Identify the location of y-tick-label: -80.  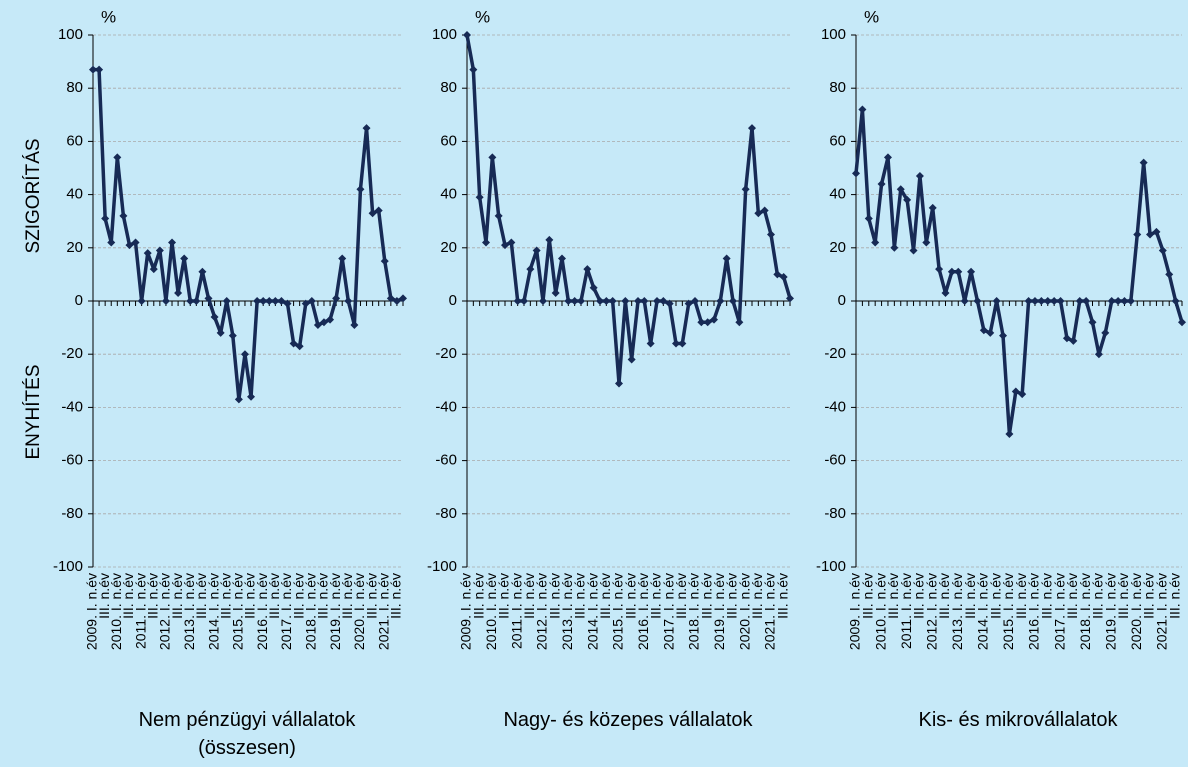
(446, 513).